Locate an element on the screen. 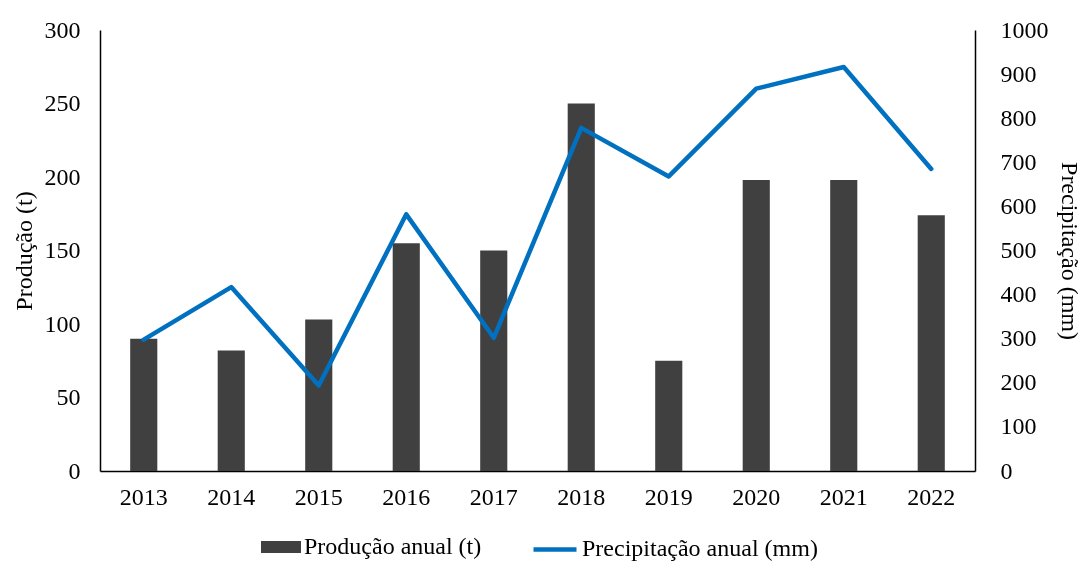 This screenshot has height=563, width=1086. y-tick-label: 100 is located at coordinates (62, 323).